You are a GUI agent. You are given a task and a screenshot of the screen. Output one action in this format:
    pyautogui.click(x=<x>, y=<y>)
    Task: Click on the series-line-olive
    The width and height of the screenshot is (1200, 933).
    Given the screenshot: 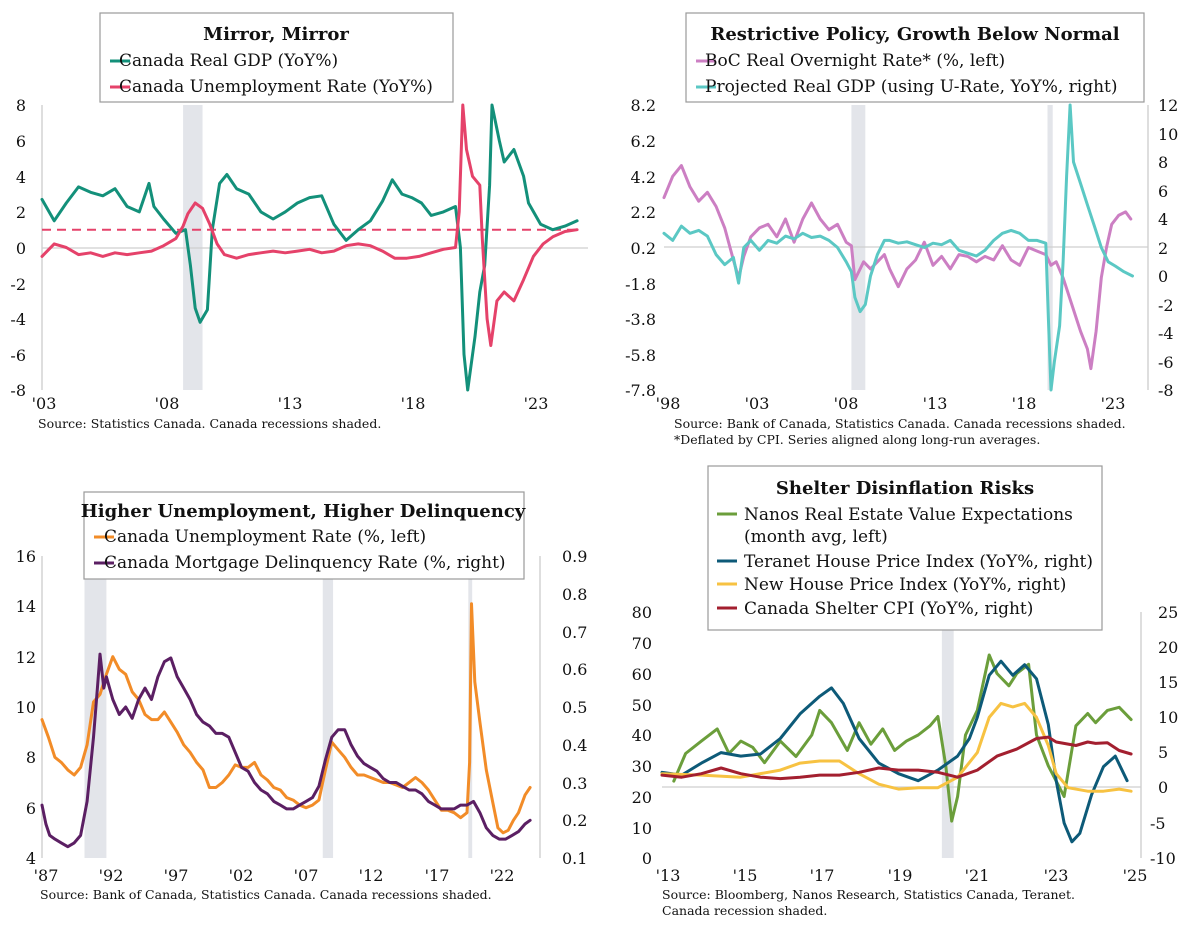 What is the action you would take?
    pyautogui.click(x=902, y=738)
    